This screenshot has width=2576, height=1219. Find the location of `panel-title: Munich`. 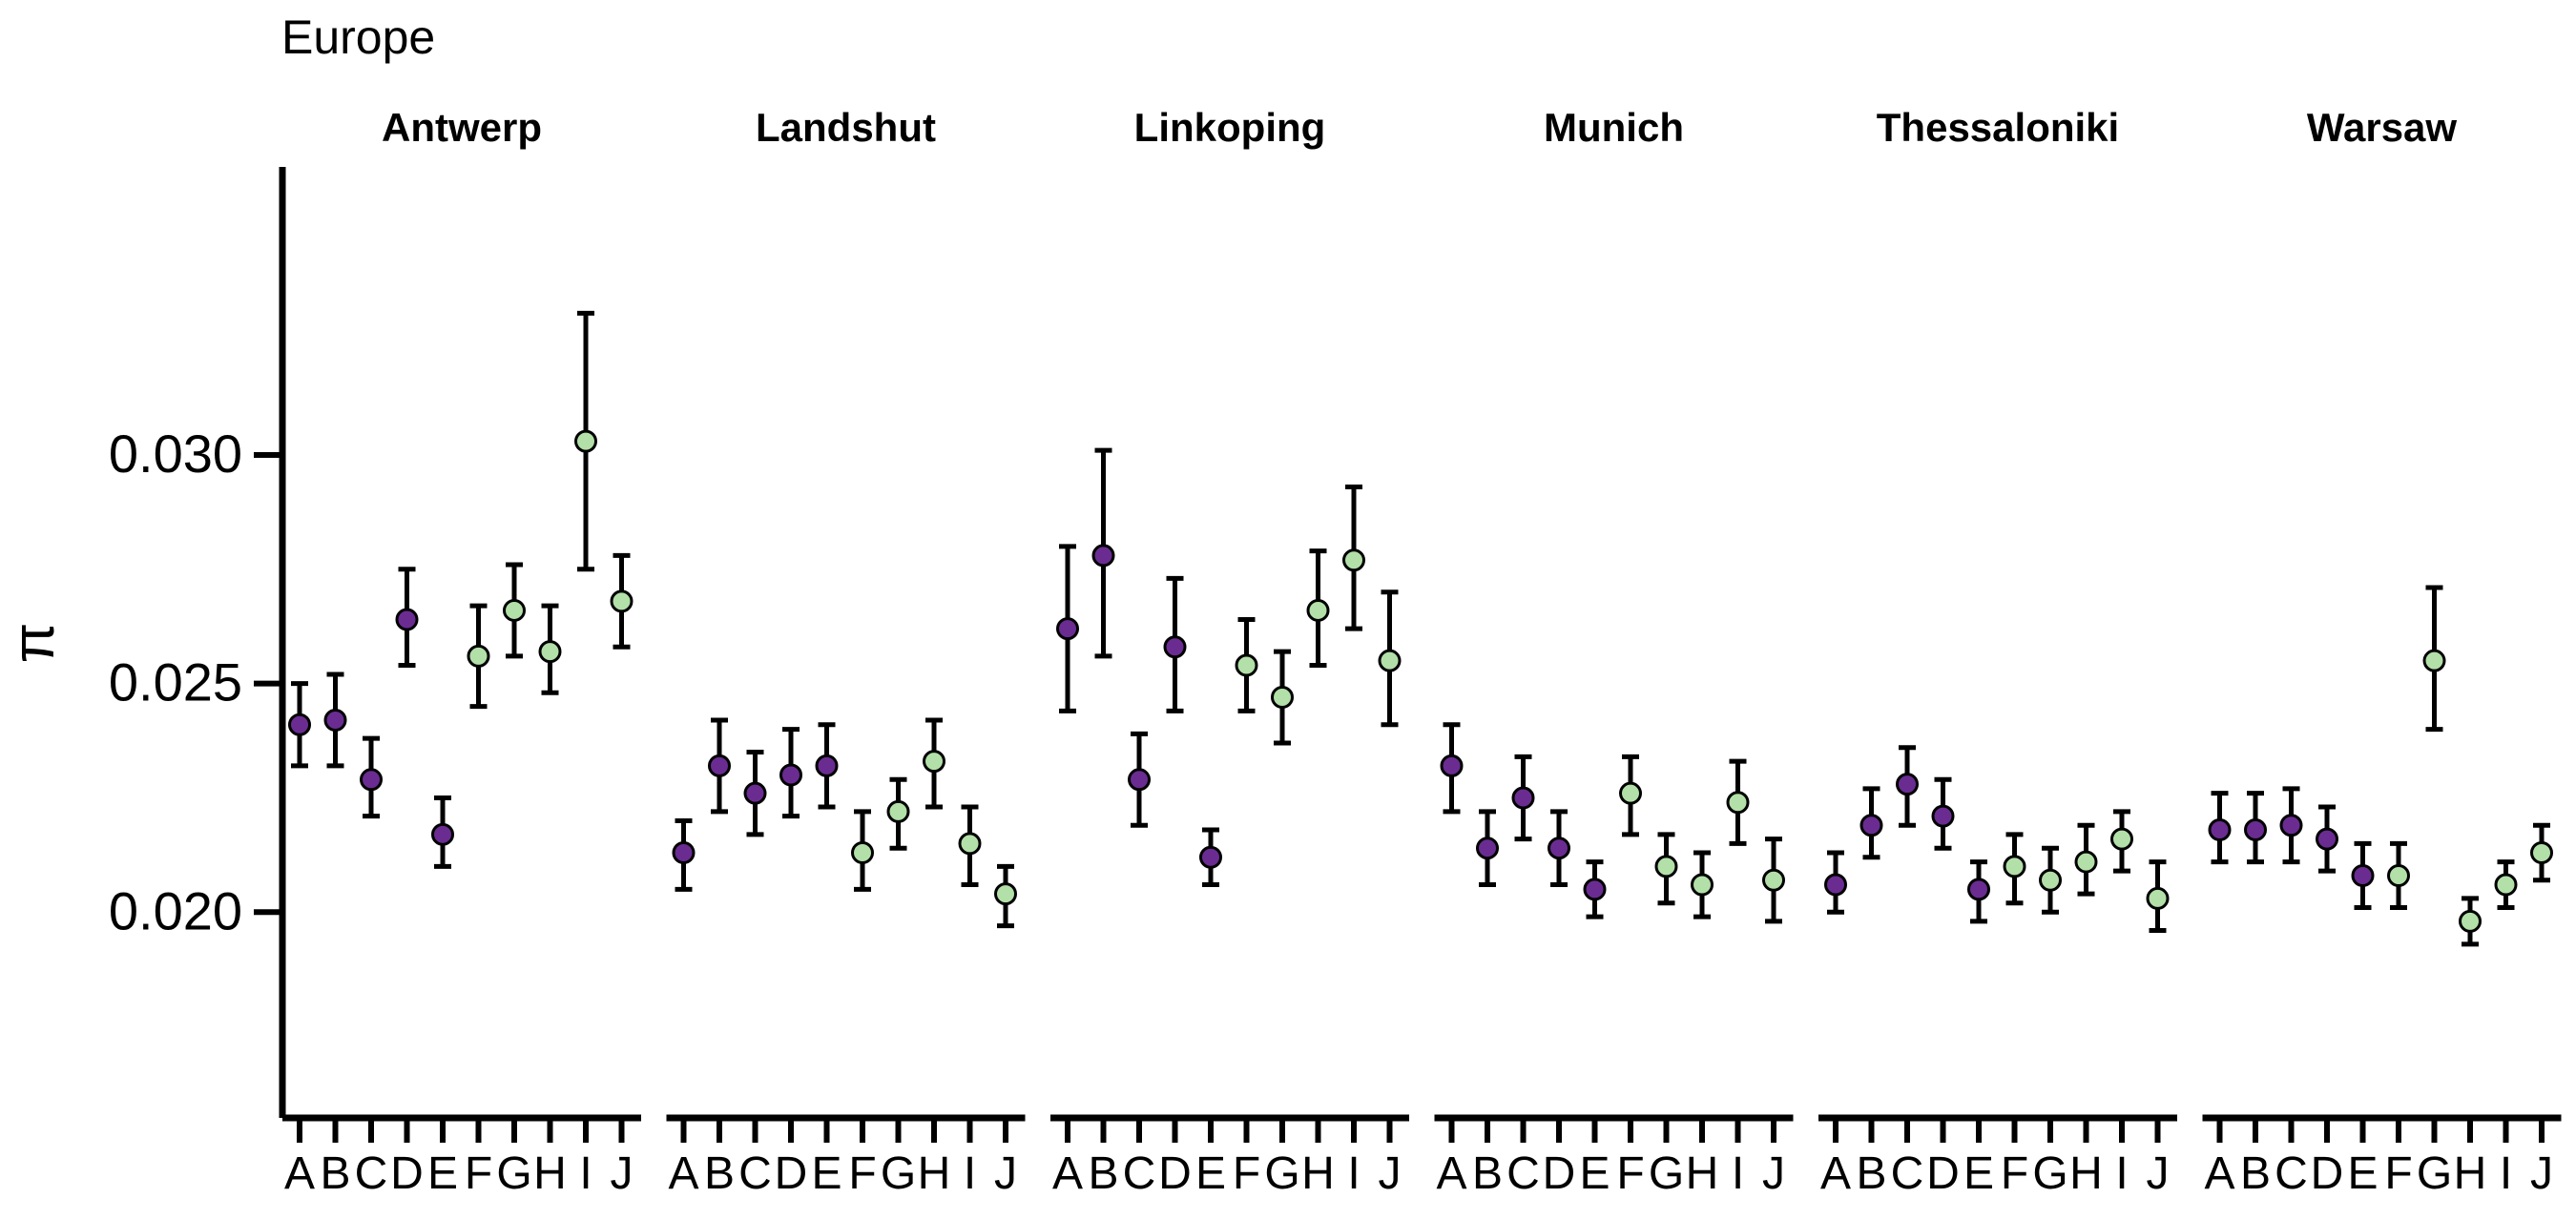

panel-title: Munich is located at coordinates (1614, 127).